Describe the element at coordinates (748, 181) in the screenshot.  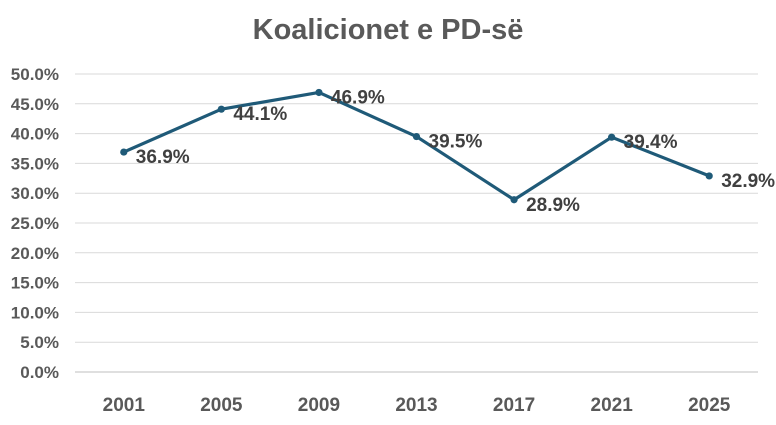
I see `data-label: 32.9%` at that location.